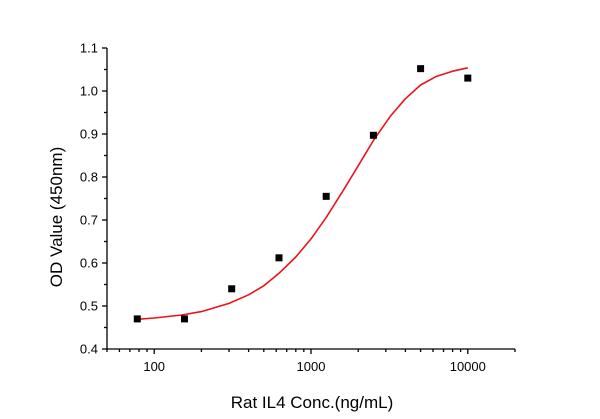 The image size is (600, 419). I want to click on x-tick-label: 1000, so click(311, 366).